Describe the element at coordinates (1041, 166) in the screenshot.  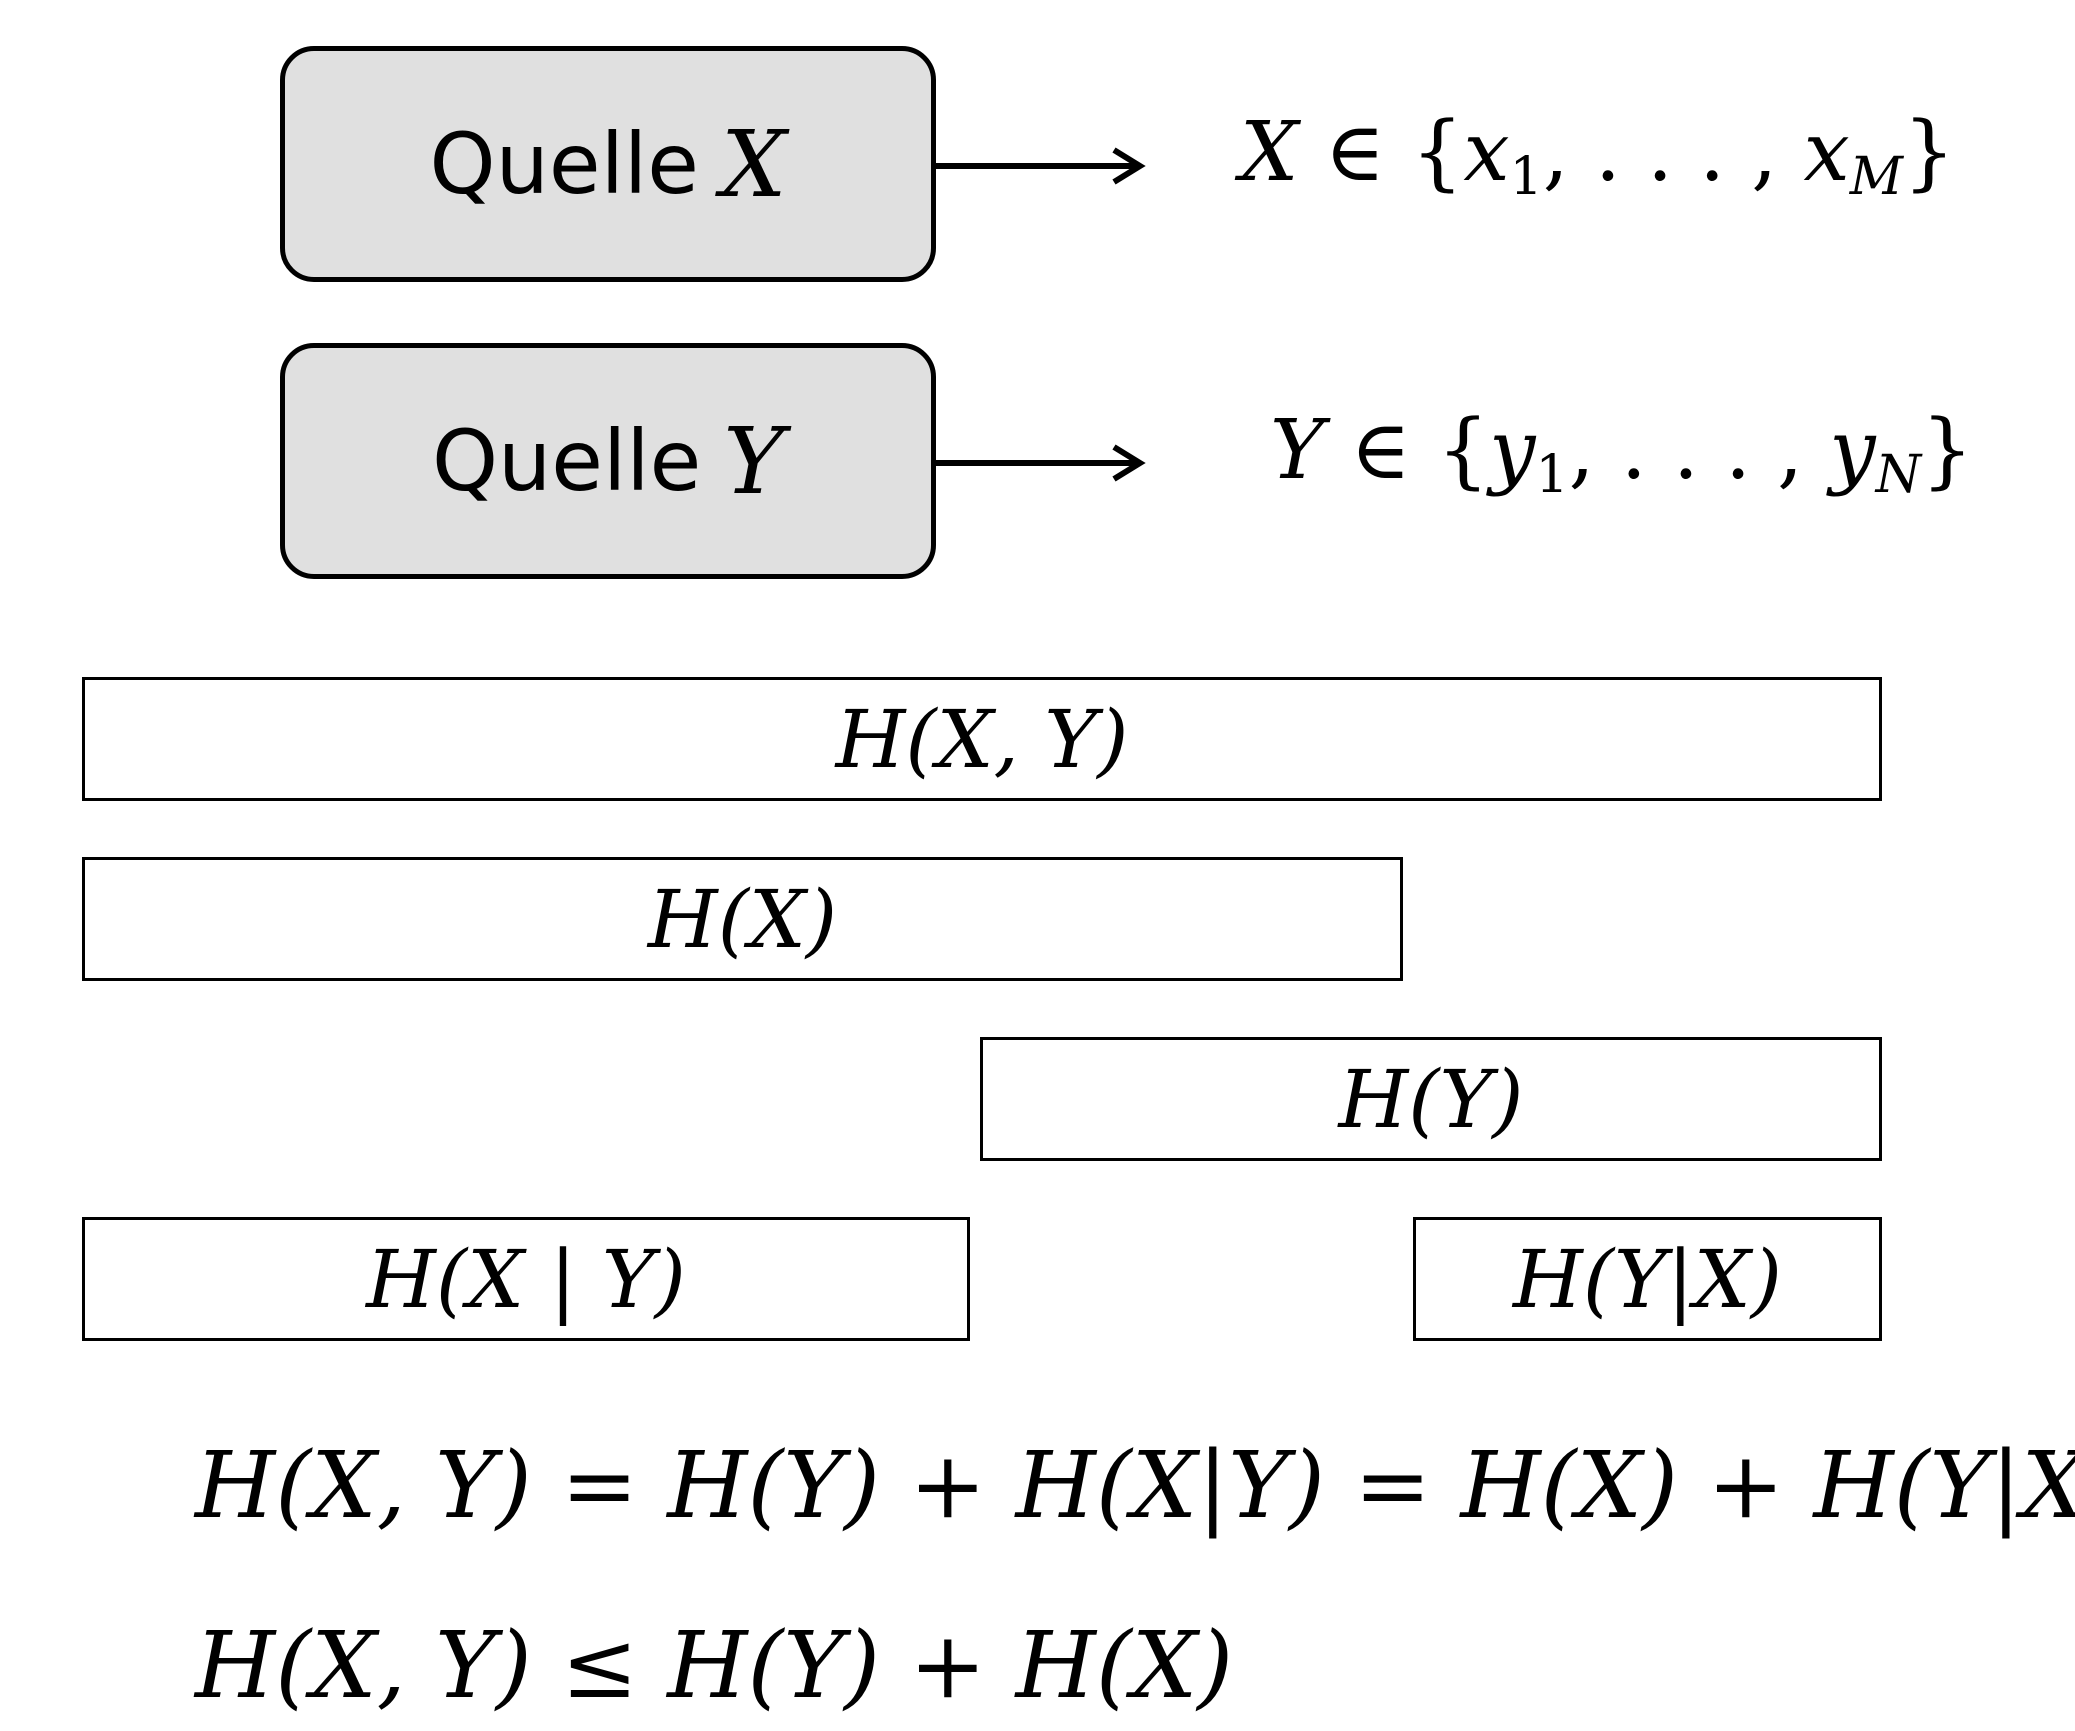
I see `arrow-x` at that location.